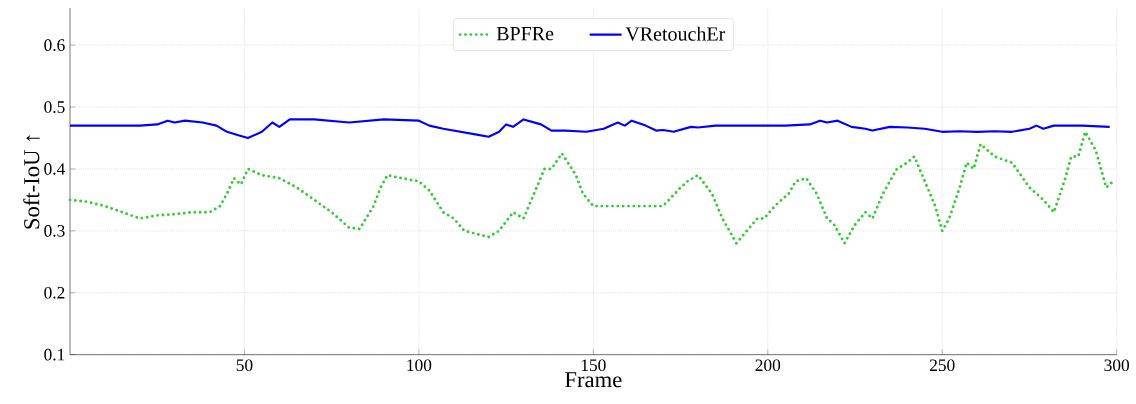 Image resolution: width=1136 pixels, height=404 pixels. Describe the element at coordinates (675, 33) in the screenshot. I see `legend-label: VRetouchEr` at that location.